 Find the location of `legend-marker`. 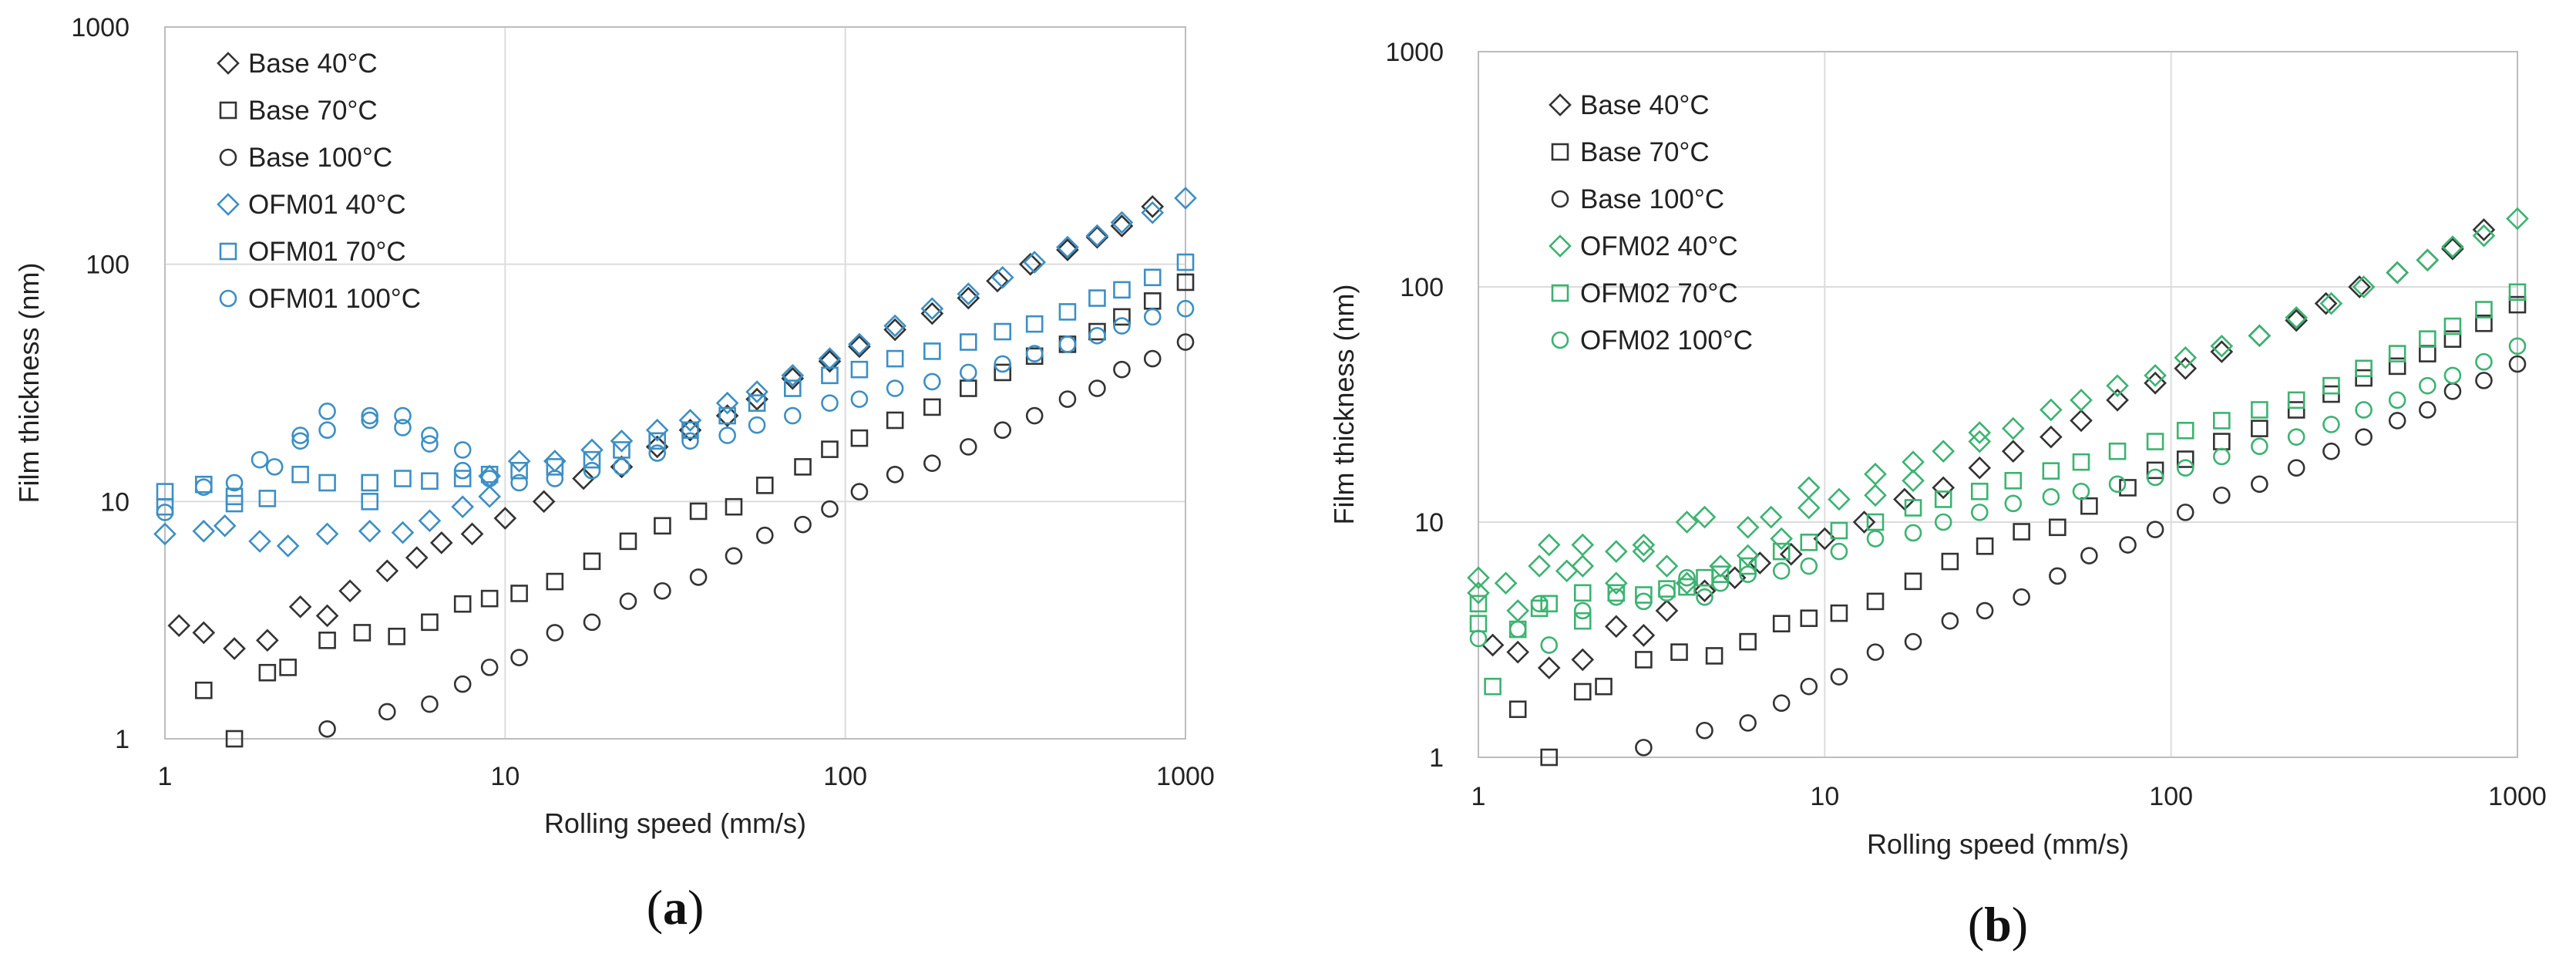

legend-marker is located at coordinates (228, 63).